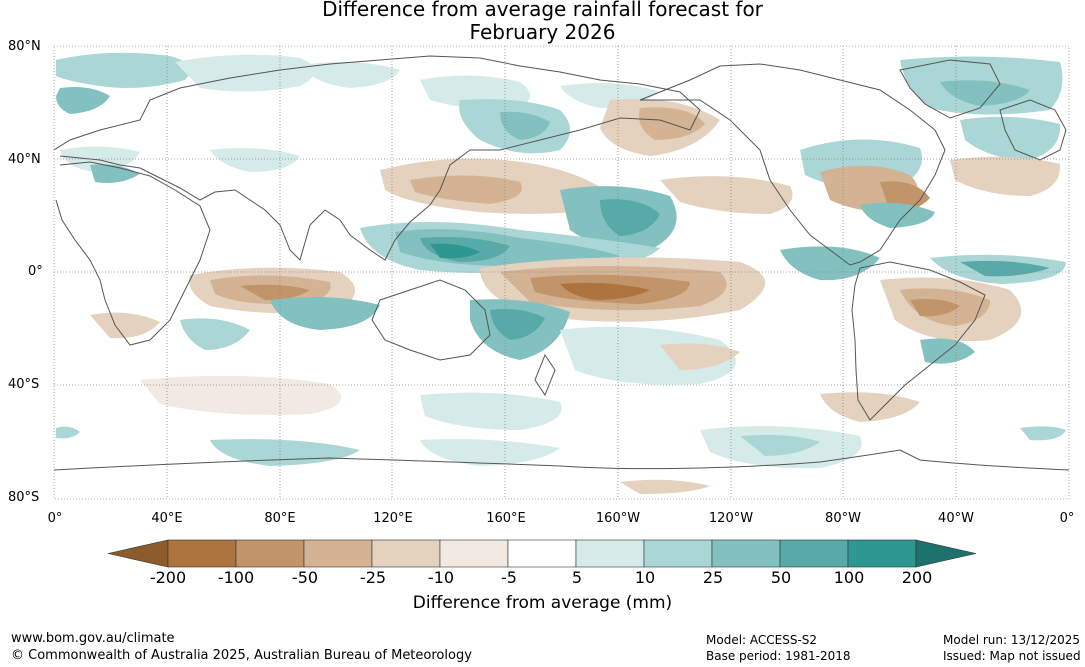  I want to click on colorbar-tick-label: -25, so click(373, 577).